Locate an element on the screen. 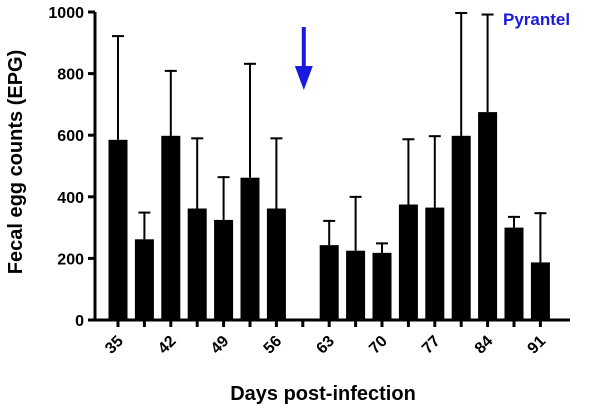  x-tick-label: 91 is located at coordinates (537, 345).